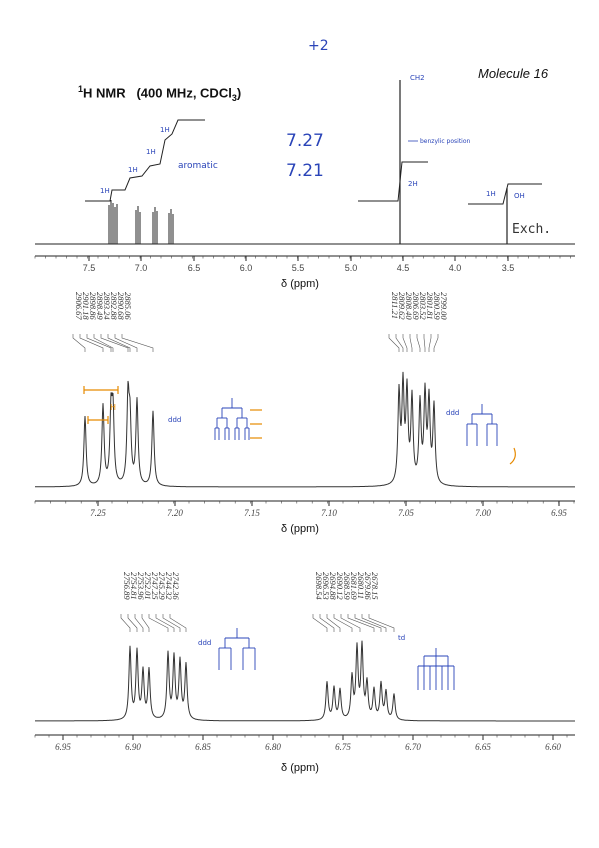 The width and height of the screenshot is (599, 848). What do you see at coordinates (148, 586) in the screenshot?
I see `peak-frequency-label: 2752.01` at bounding box center [148, 586].